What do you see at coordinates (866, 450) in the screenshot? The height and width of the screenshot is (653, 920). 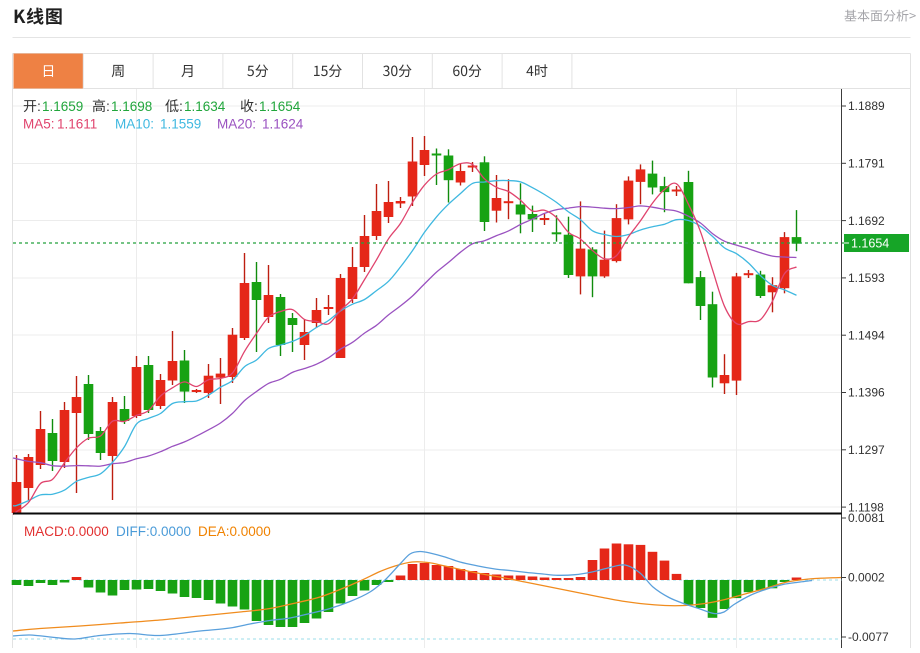 I see `svg-text: 1.1297` at bounding box center [866, 450].